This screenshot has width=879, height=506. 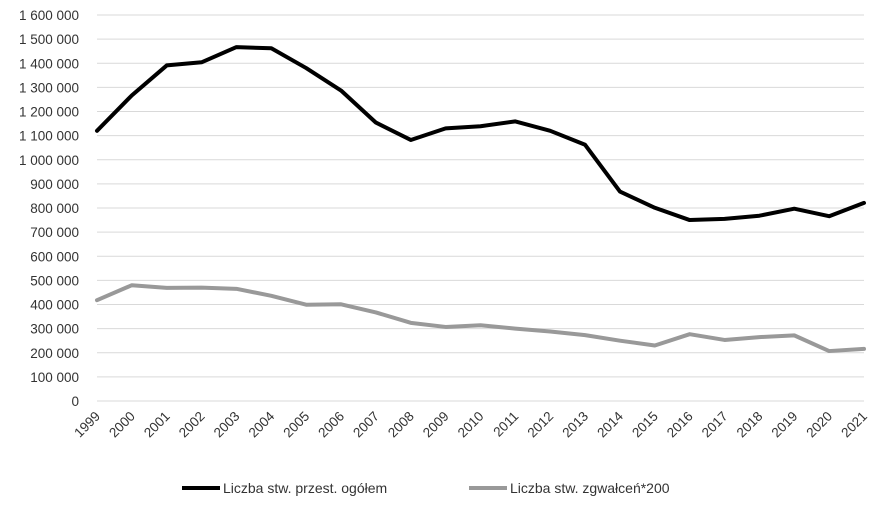 I want to click on y-tick-label: 1 200 000, so click(x=49, y=112).